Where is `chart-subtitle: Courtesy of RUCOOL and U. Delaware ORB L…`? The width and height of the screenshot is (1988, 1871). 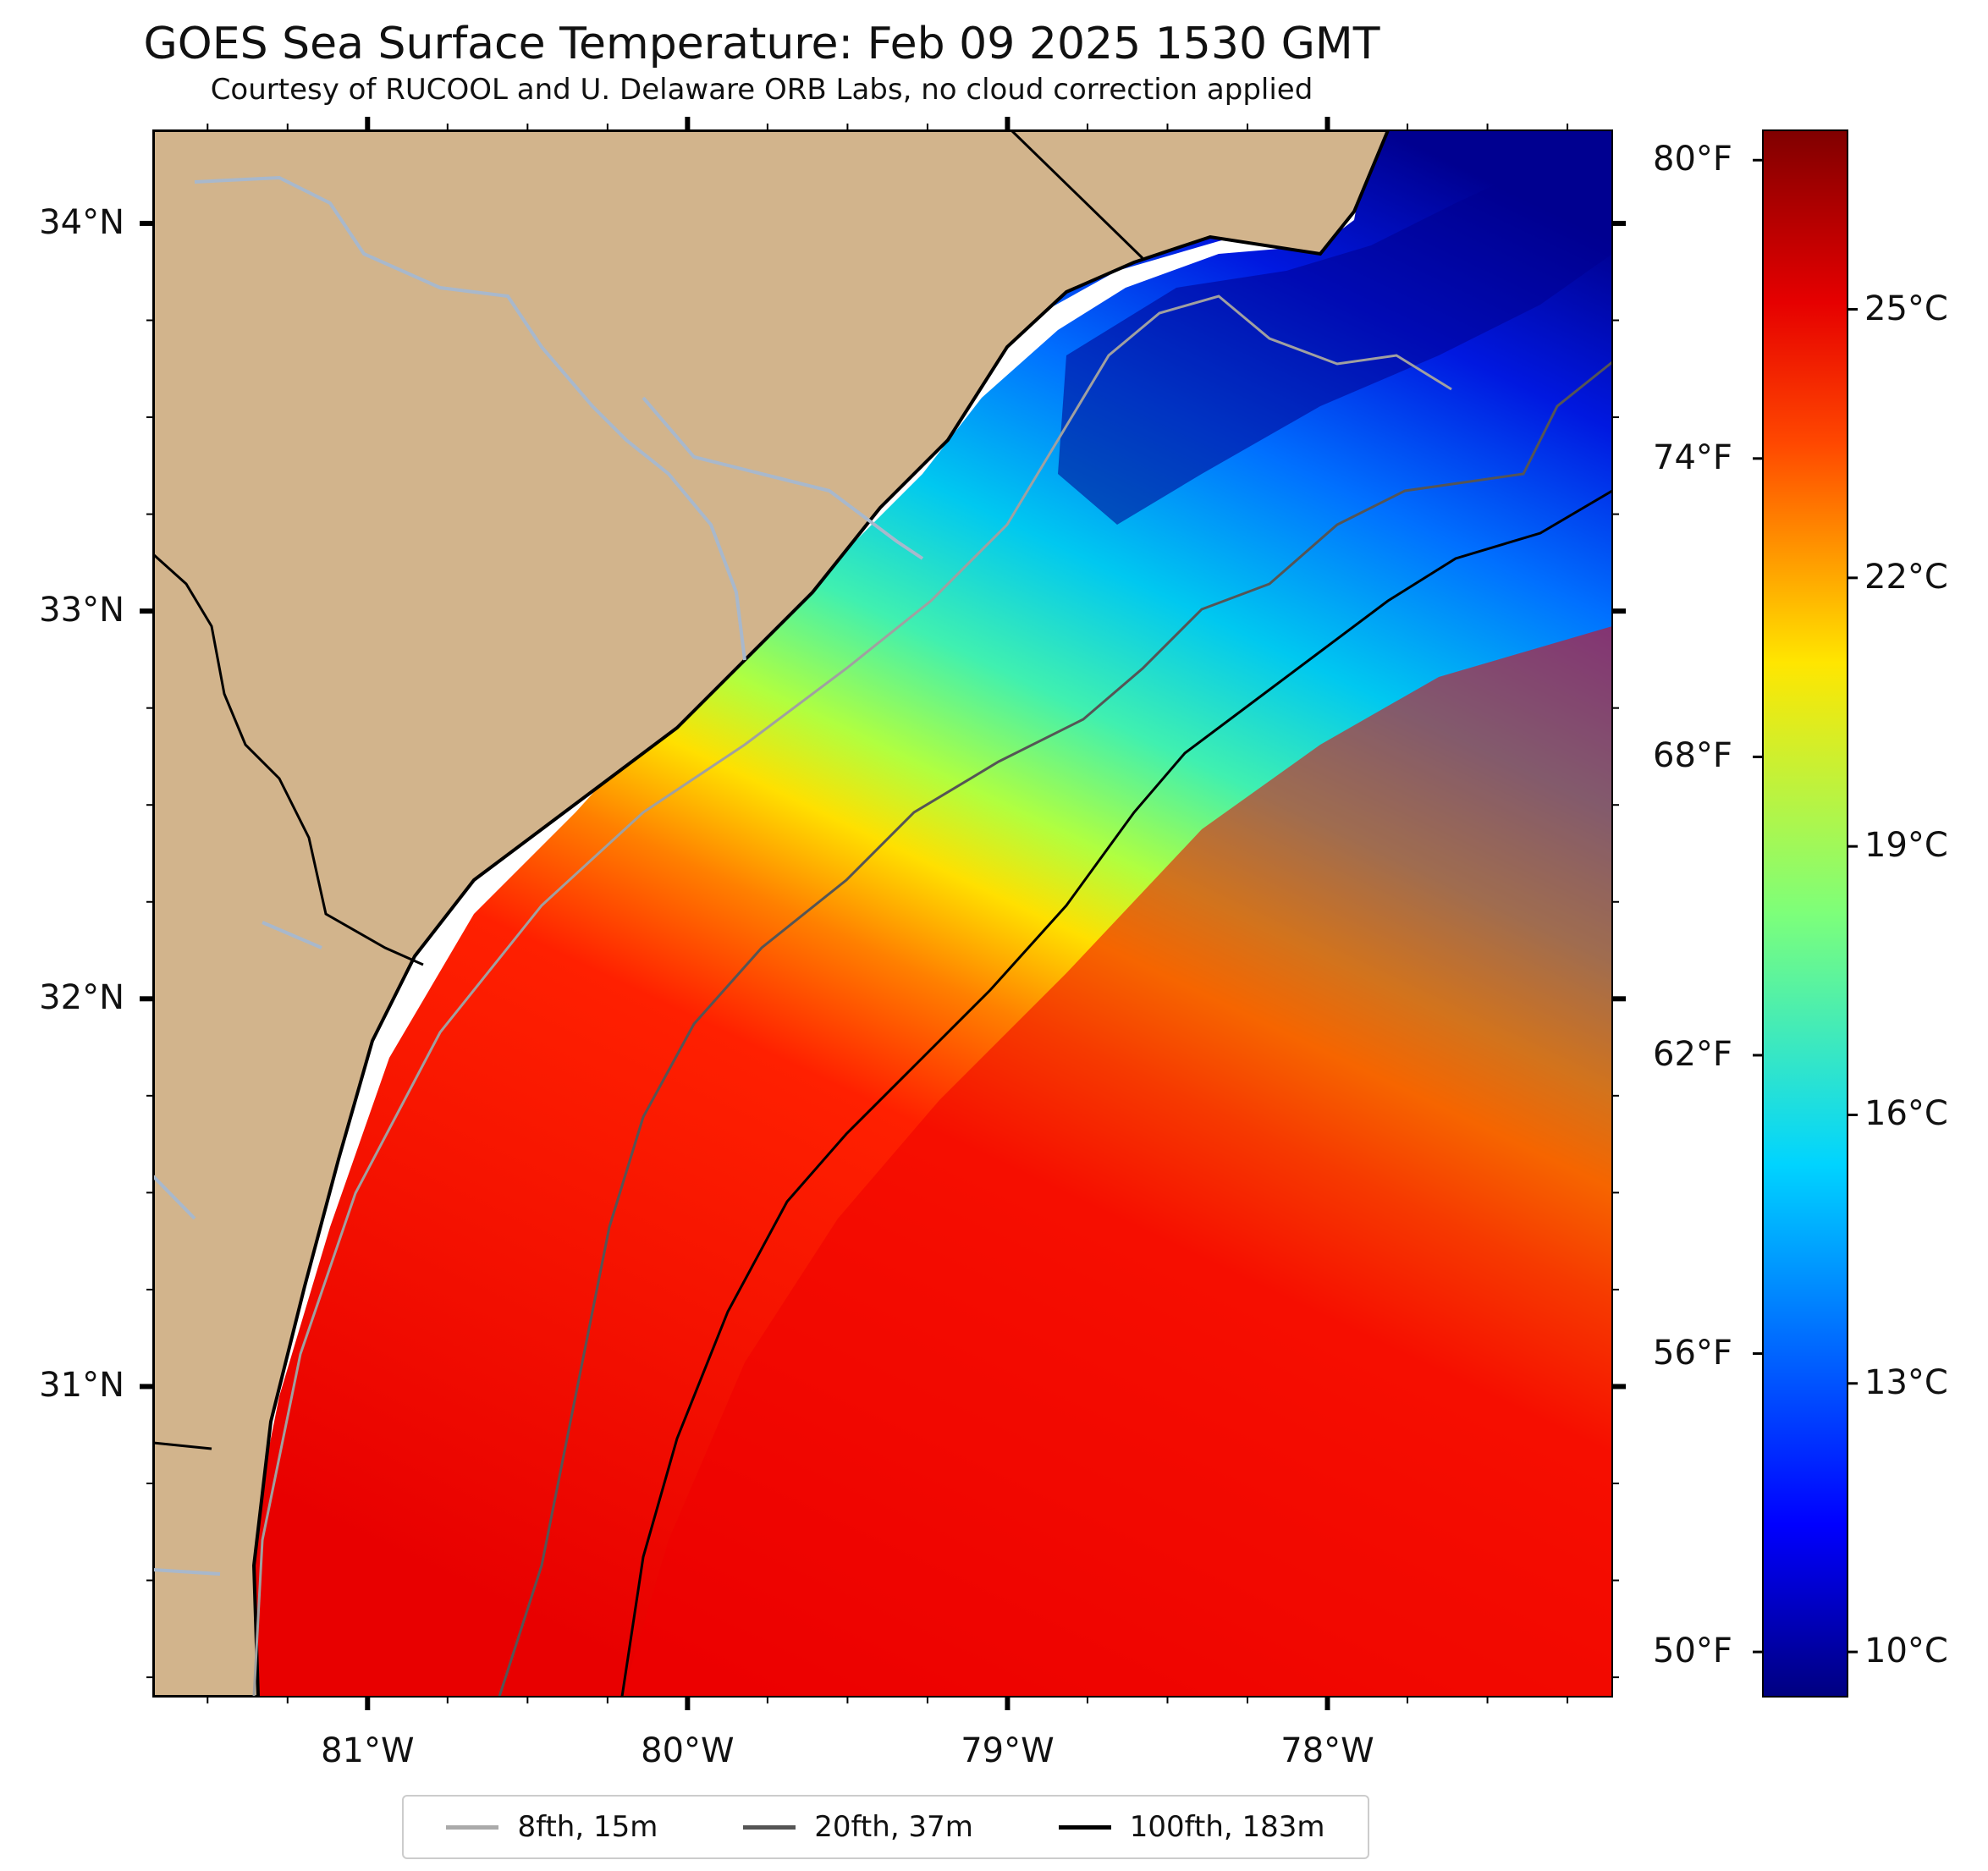 chart-subtitle: Courtesy of RUCOOL and U. Delaware ORB L… is located at coordinates (761, 90).